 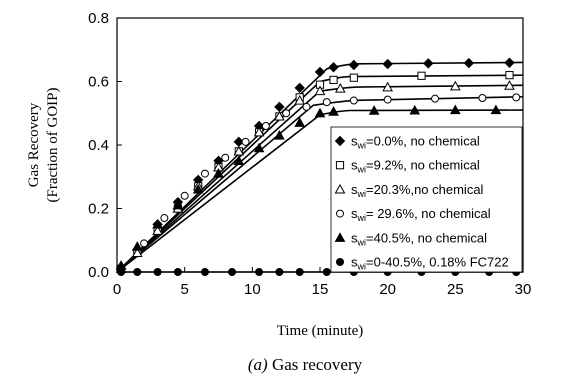 I want to click on x-tick-labels: 0 5 10 15 20 25 30, so click(x=322, y=289).